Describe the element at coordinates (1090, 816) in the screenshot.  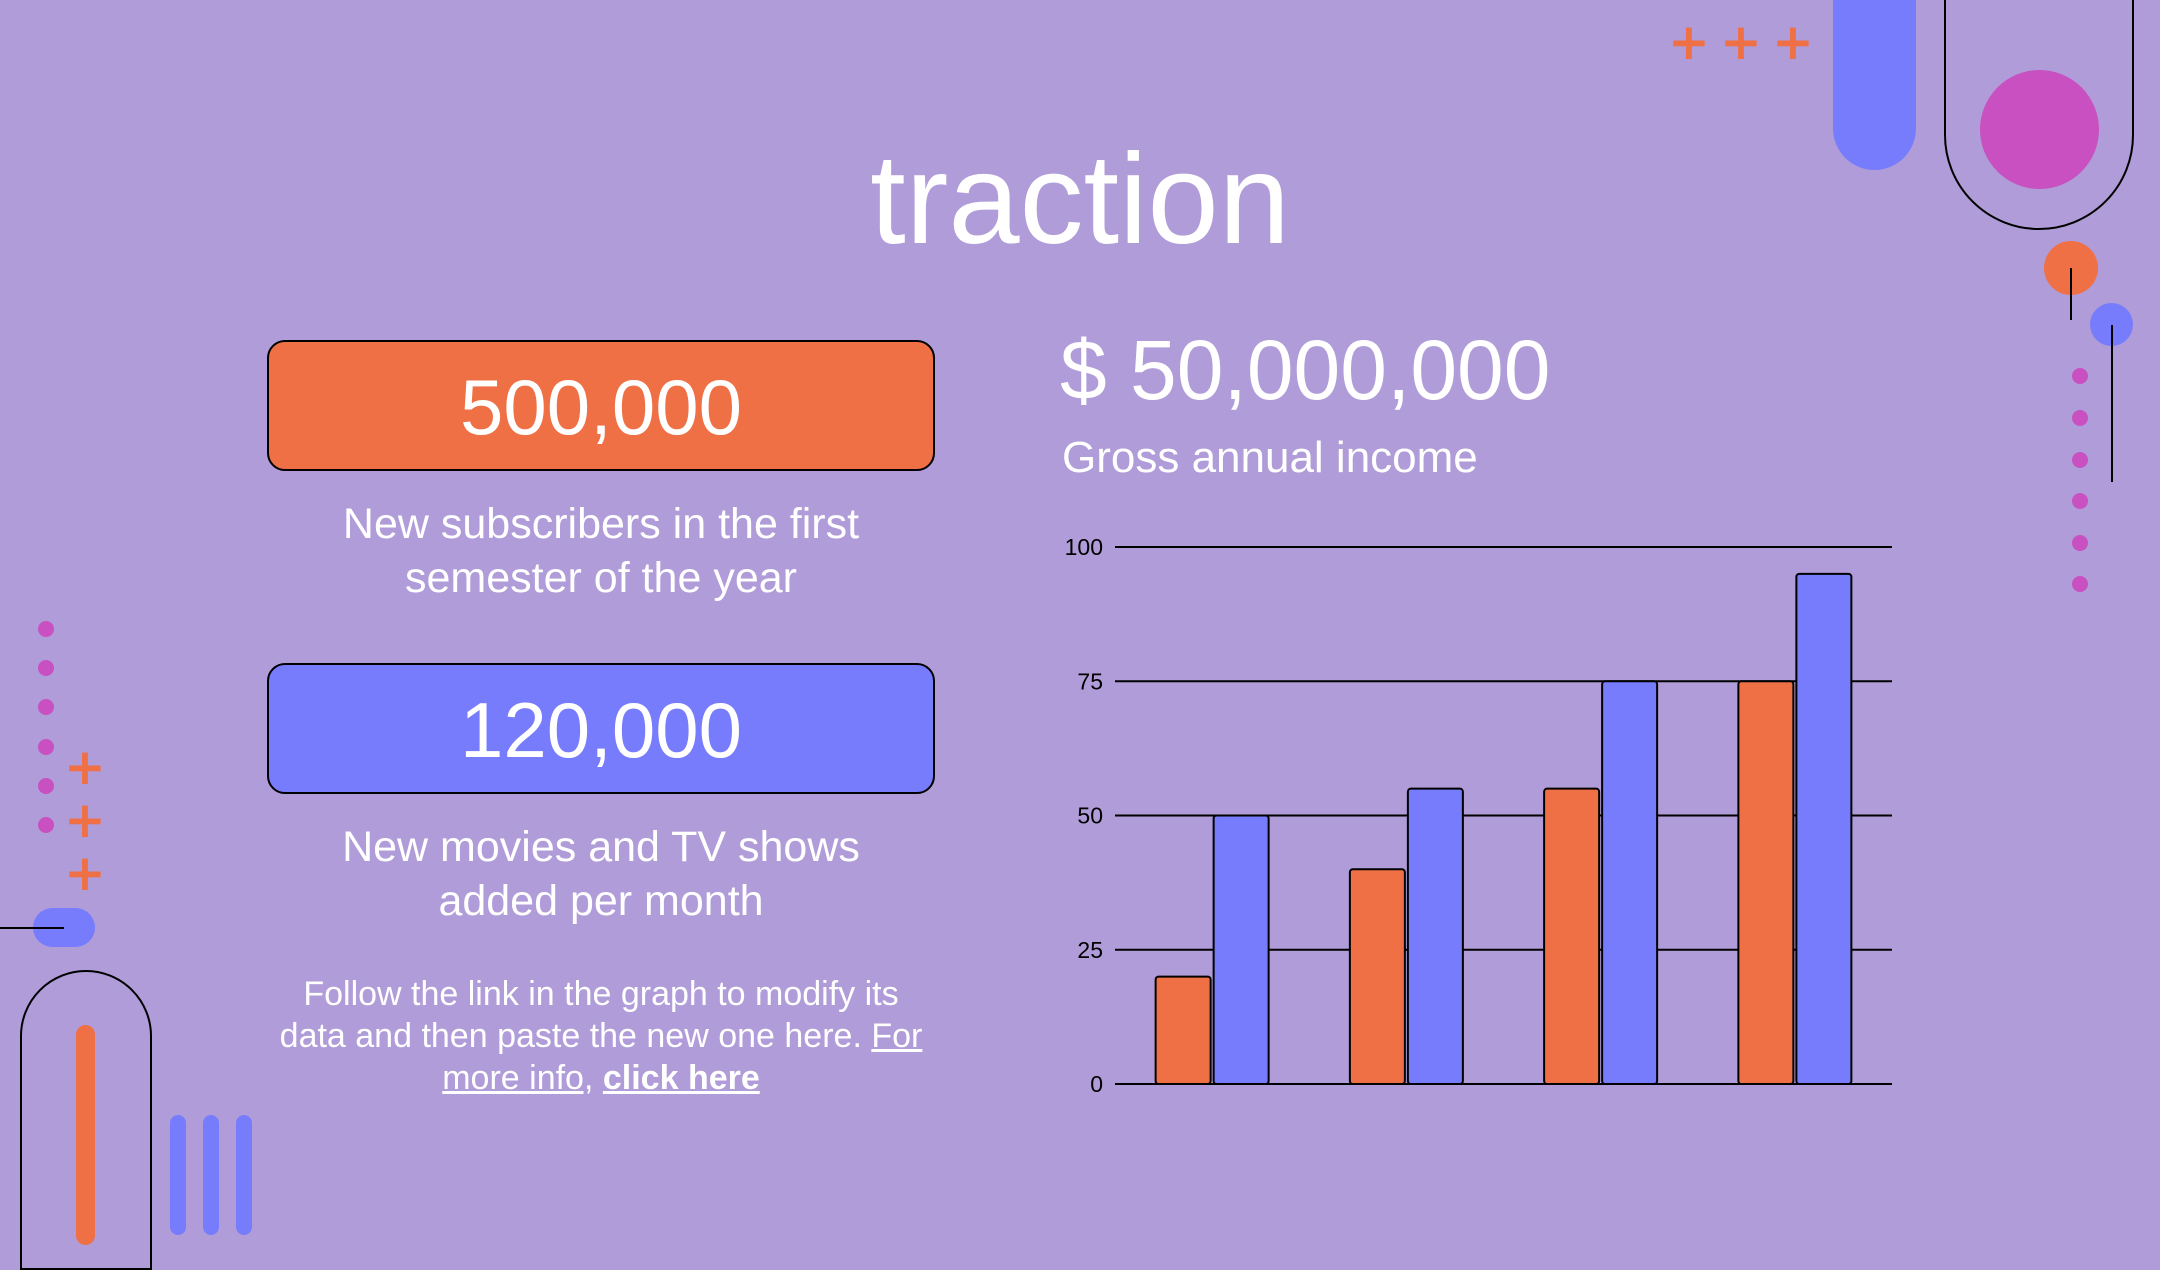
I see `y-tick-label: 50` at that location.